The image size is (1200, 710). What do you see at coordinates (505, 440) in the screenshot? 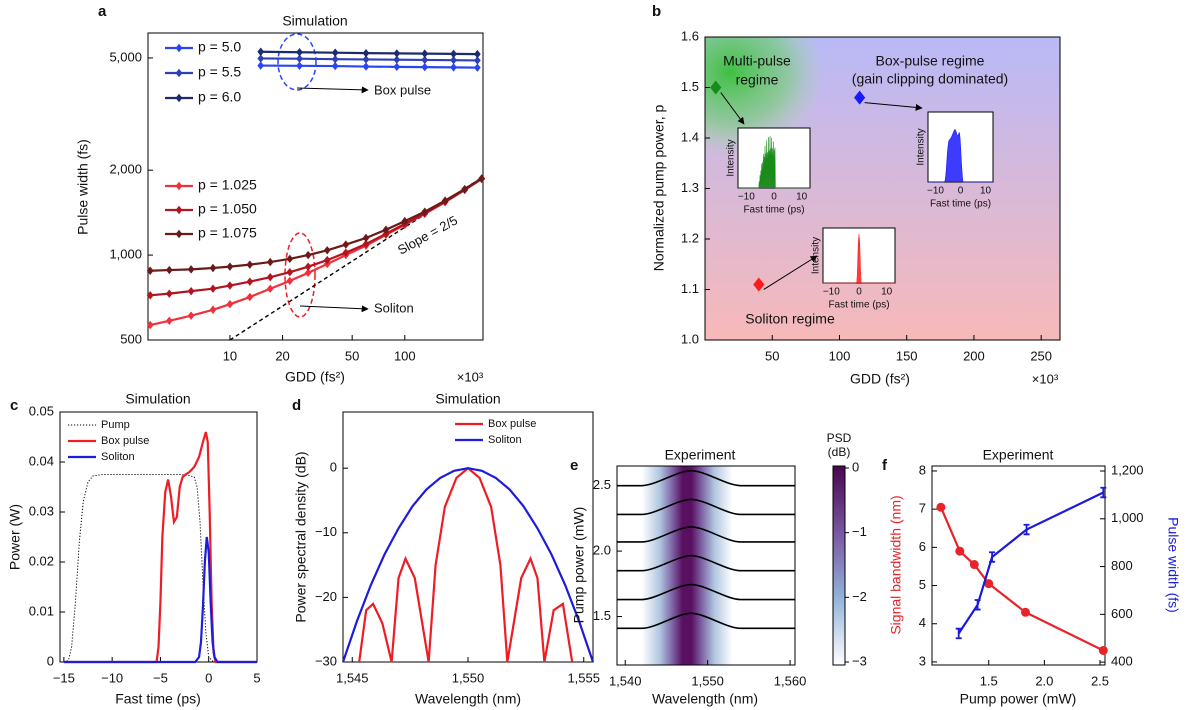
I see `legend-label: Soliton` at bounding box center [505, 440].